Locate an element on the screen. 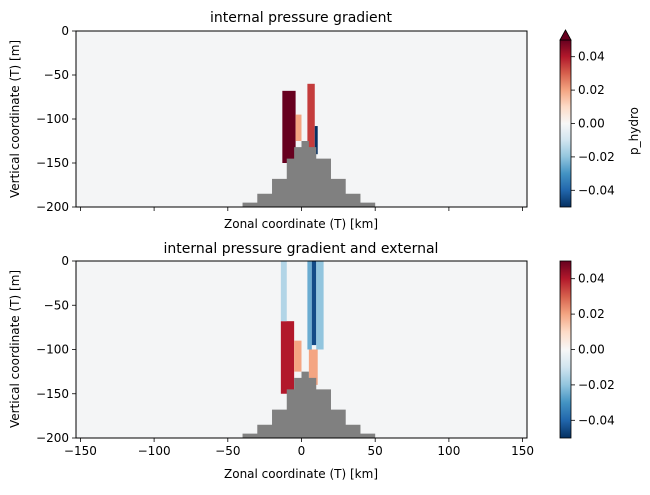  panel-1-field is located at coordinates (301, 145).